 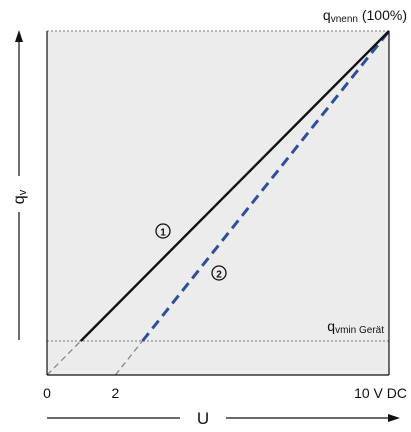 What do you see at coordinates (163, 233) in the screenshot?
I see `series-1-marker: 1` at bounding box center [163, 233].